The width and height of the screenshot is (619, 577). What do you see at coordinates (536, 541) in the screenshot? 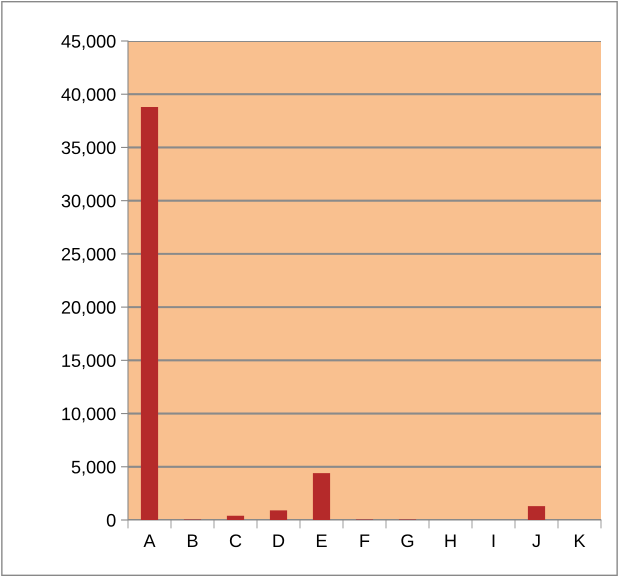
I see `x-tick-label: J` at bounding box center [536, 541].